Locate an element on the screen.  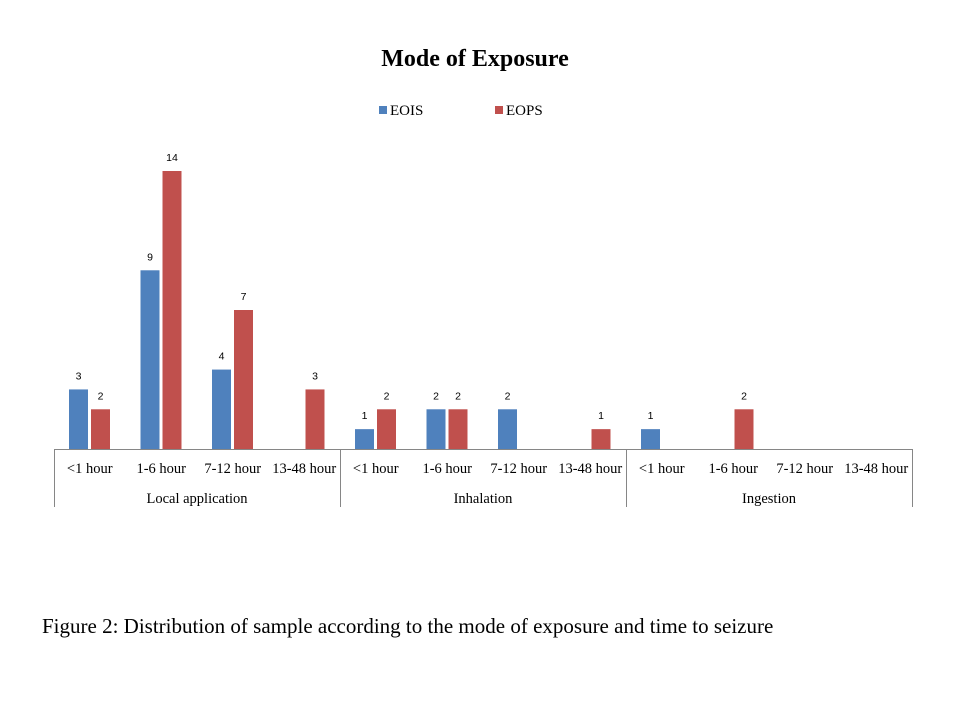
data-label-eois-1: 9 is located at coordinates (150, 257).